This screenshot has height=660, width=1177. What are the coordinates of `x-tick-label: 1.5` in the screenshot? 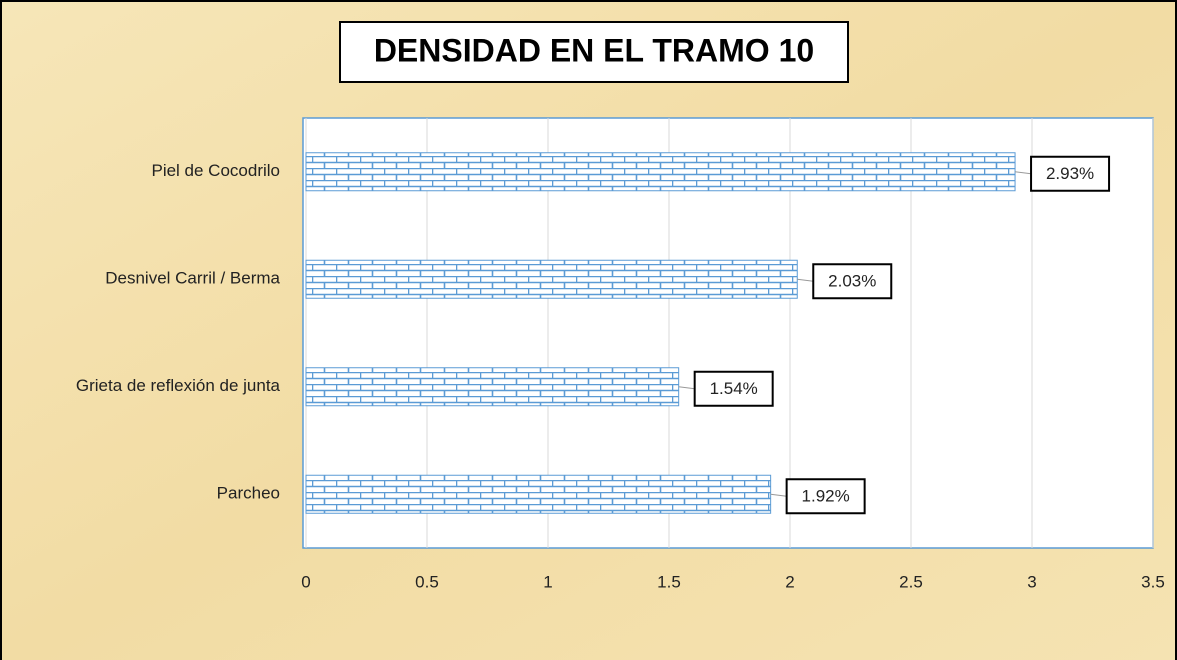 It's located at (669, 581).